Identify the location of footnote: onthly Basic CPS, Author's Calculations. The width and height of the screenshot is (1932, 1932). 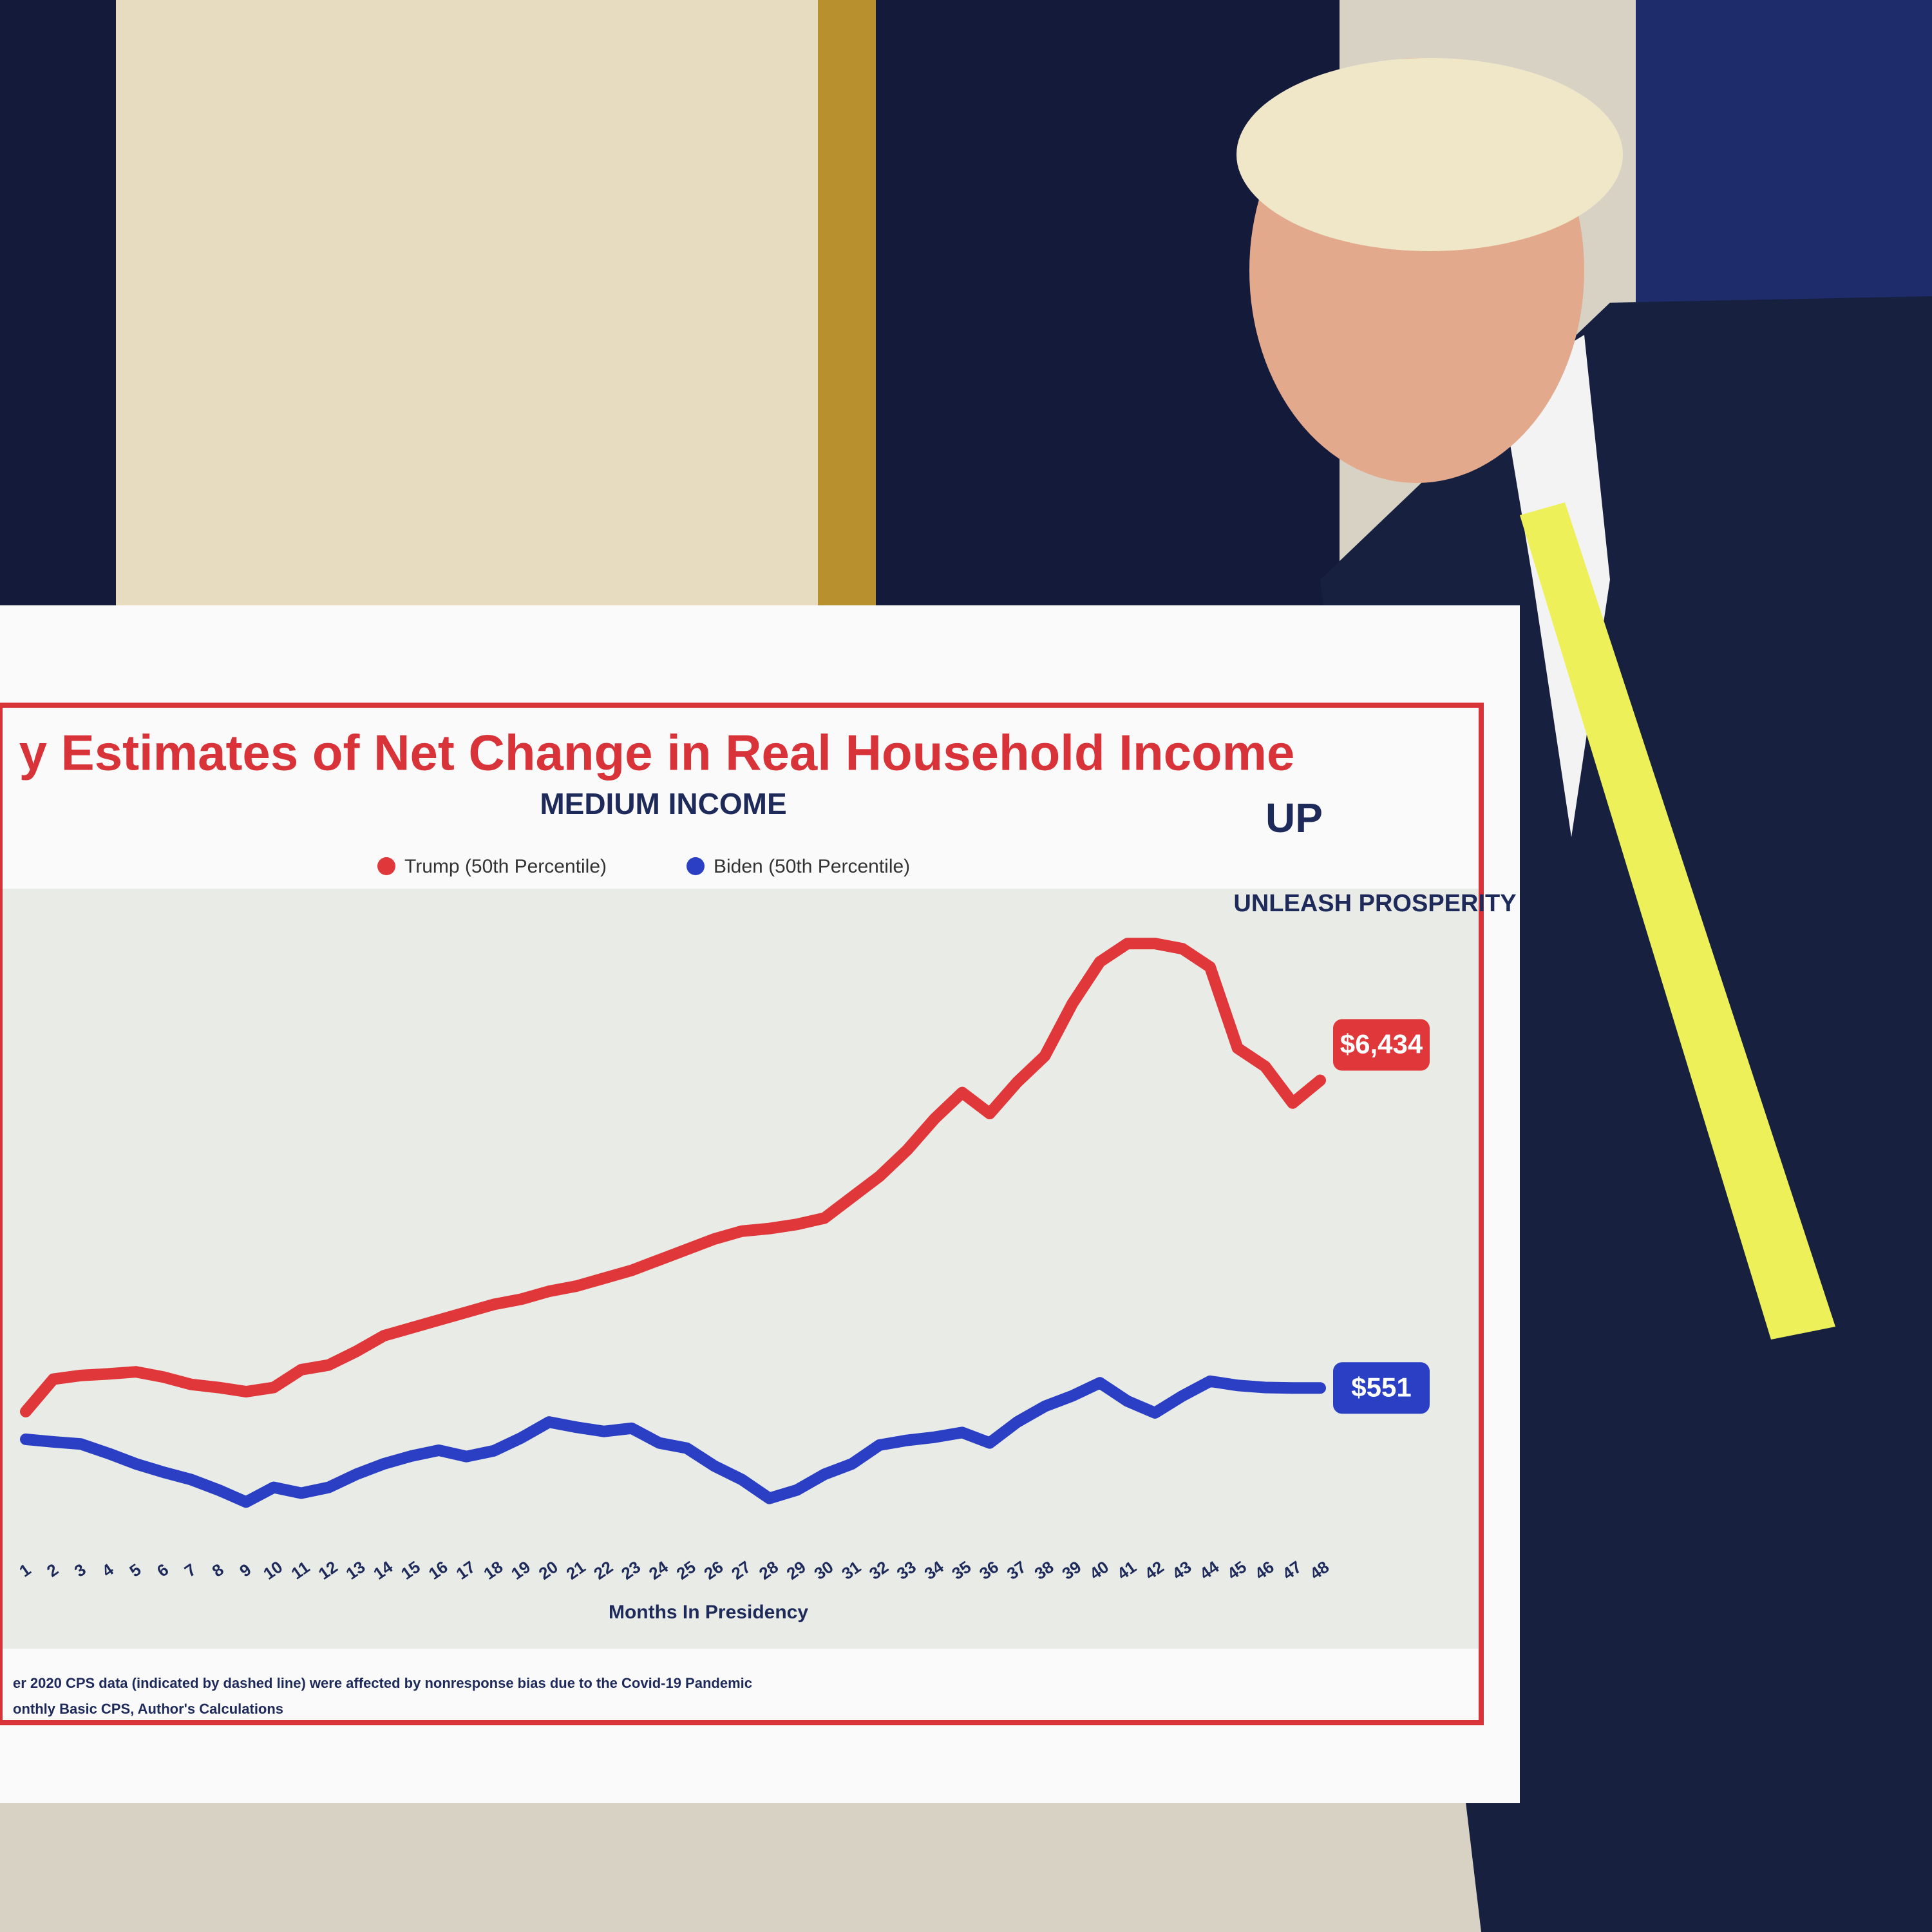
(148, 1709).